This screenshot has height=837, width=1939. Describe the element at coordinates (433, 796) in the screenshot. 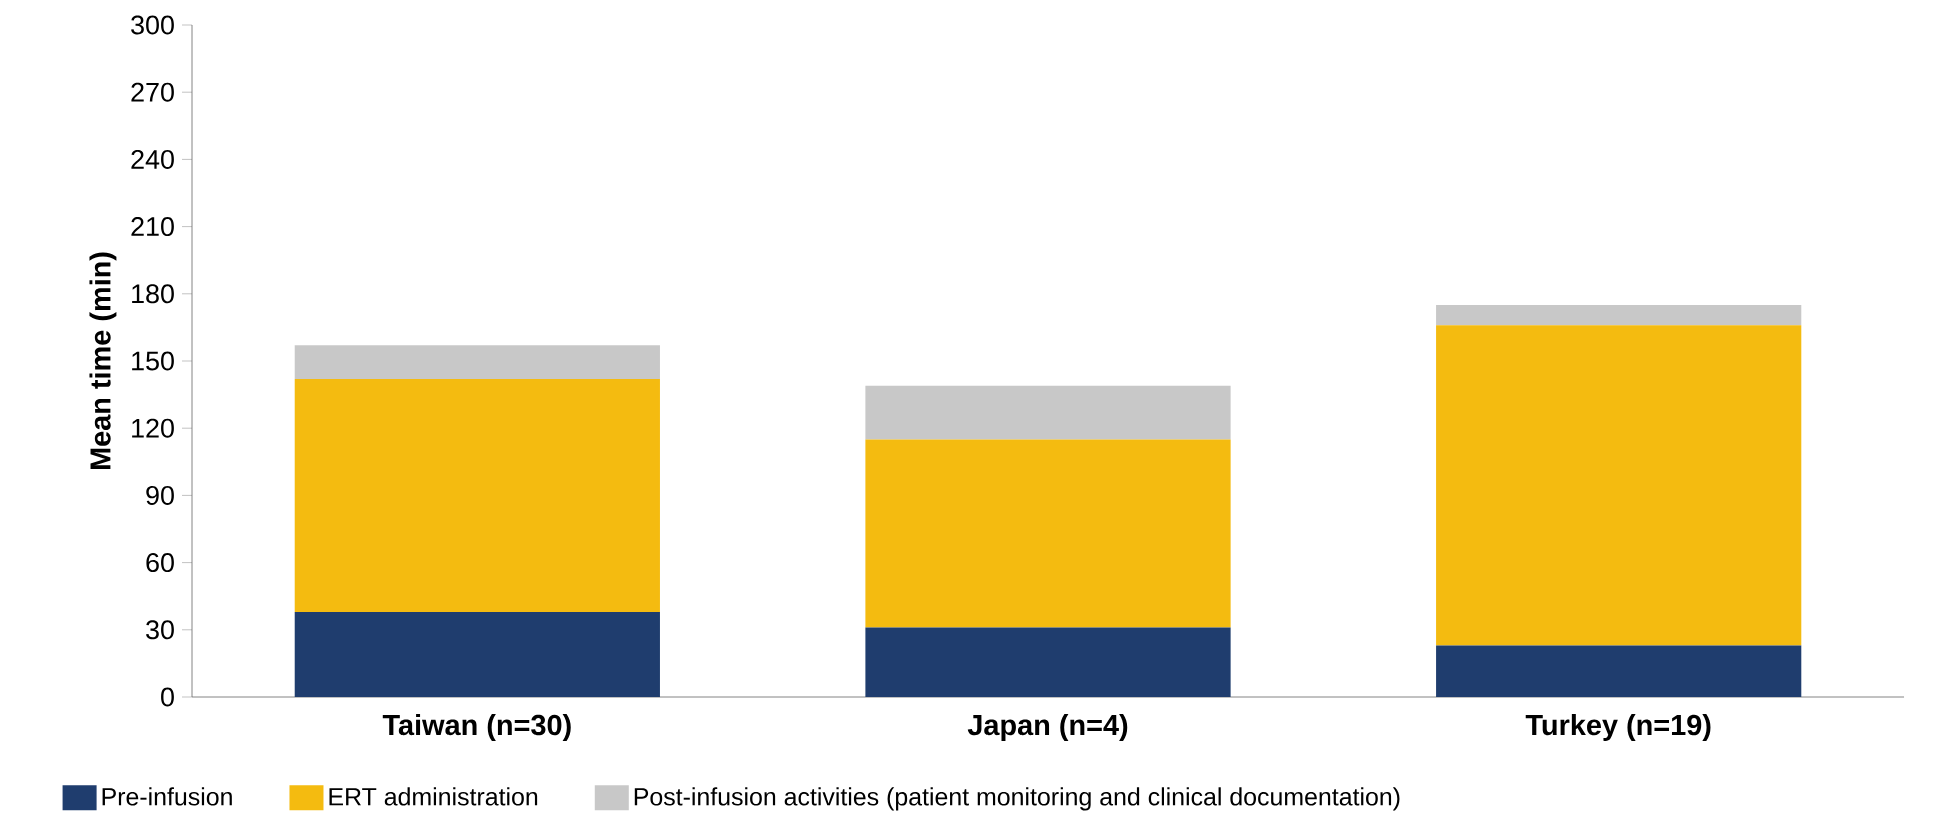

I see `legend-label: ERT administration` at that location.